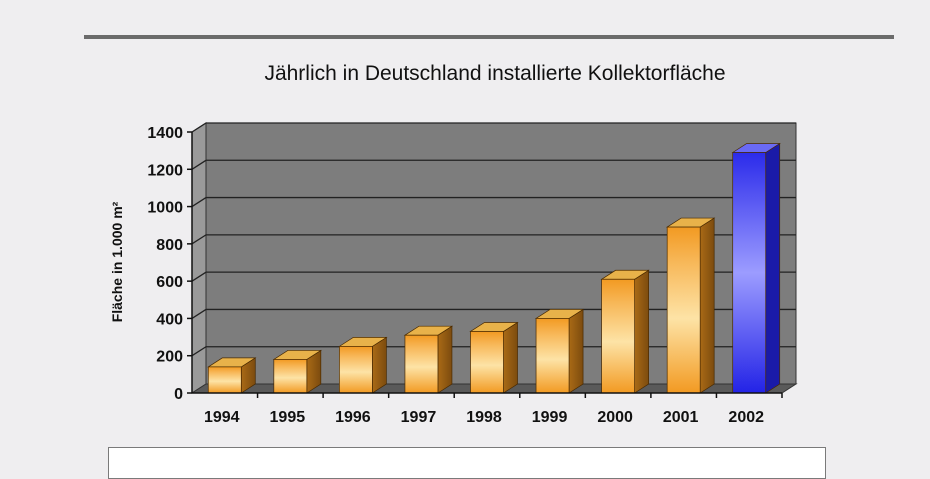 Image resolution: width=930 pixels, height=479 pixels. Describe the element at coordinates (178, 394) in the screenshot. I see `y-tick-label: 0` at that location.